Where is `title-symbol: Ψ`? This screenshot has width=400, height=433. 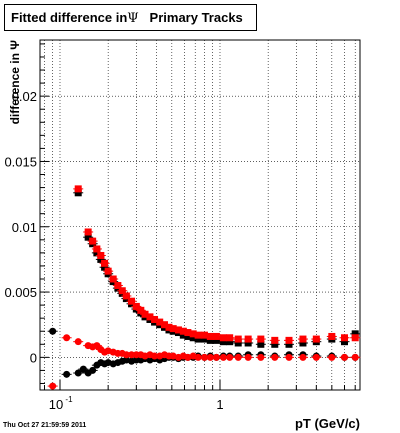
title-symbol: Ψ is located at coordinates (133, 18).